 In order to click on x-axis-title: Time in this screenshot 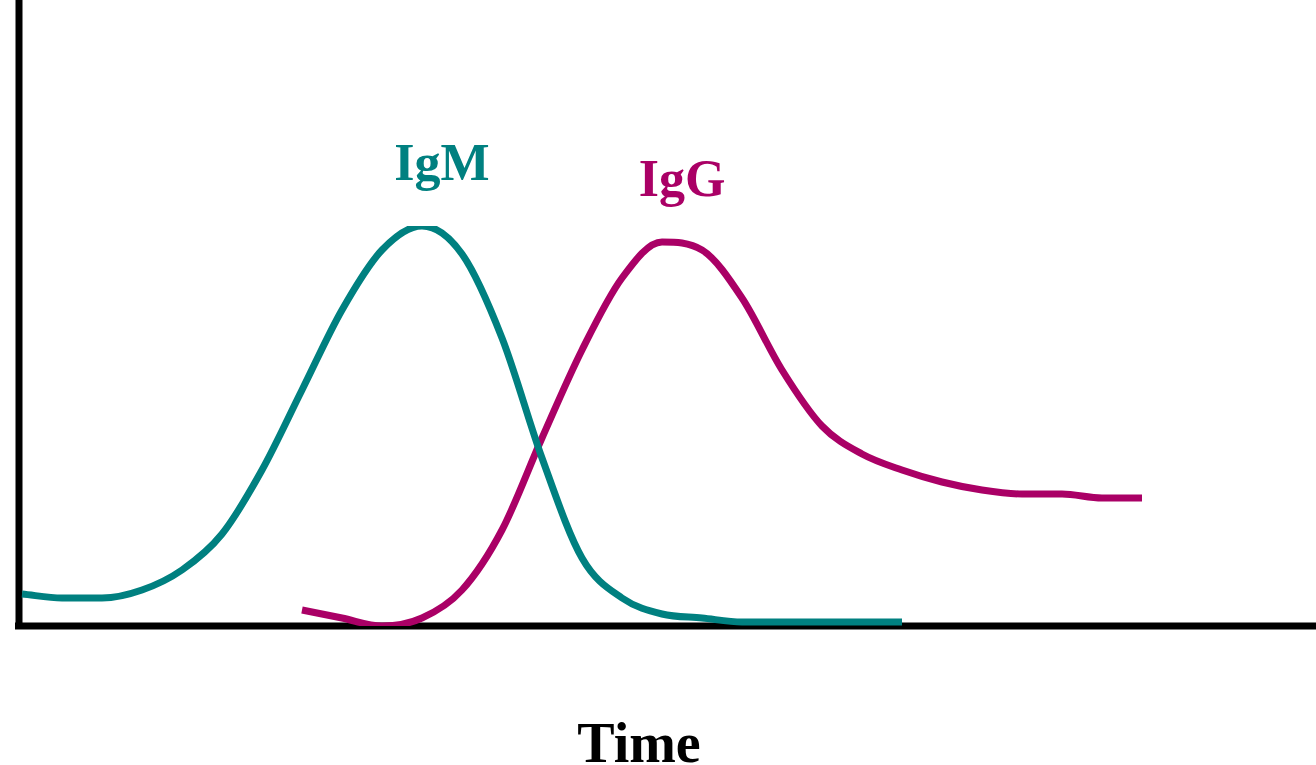, I will do `click(639, 738)`.